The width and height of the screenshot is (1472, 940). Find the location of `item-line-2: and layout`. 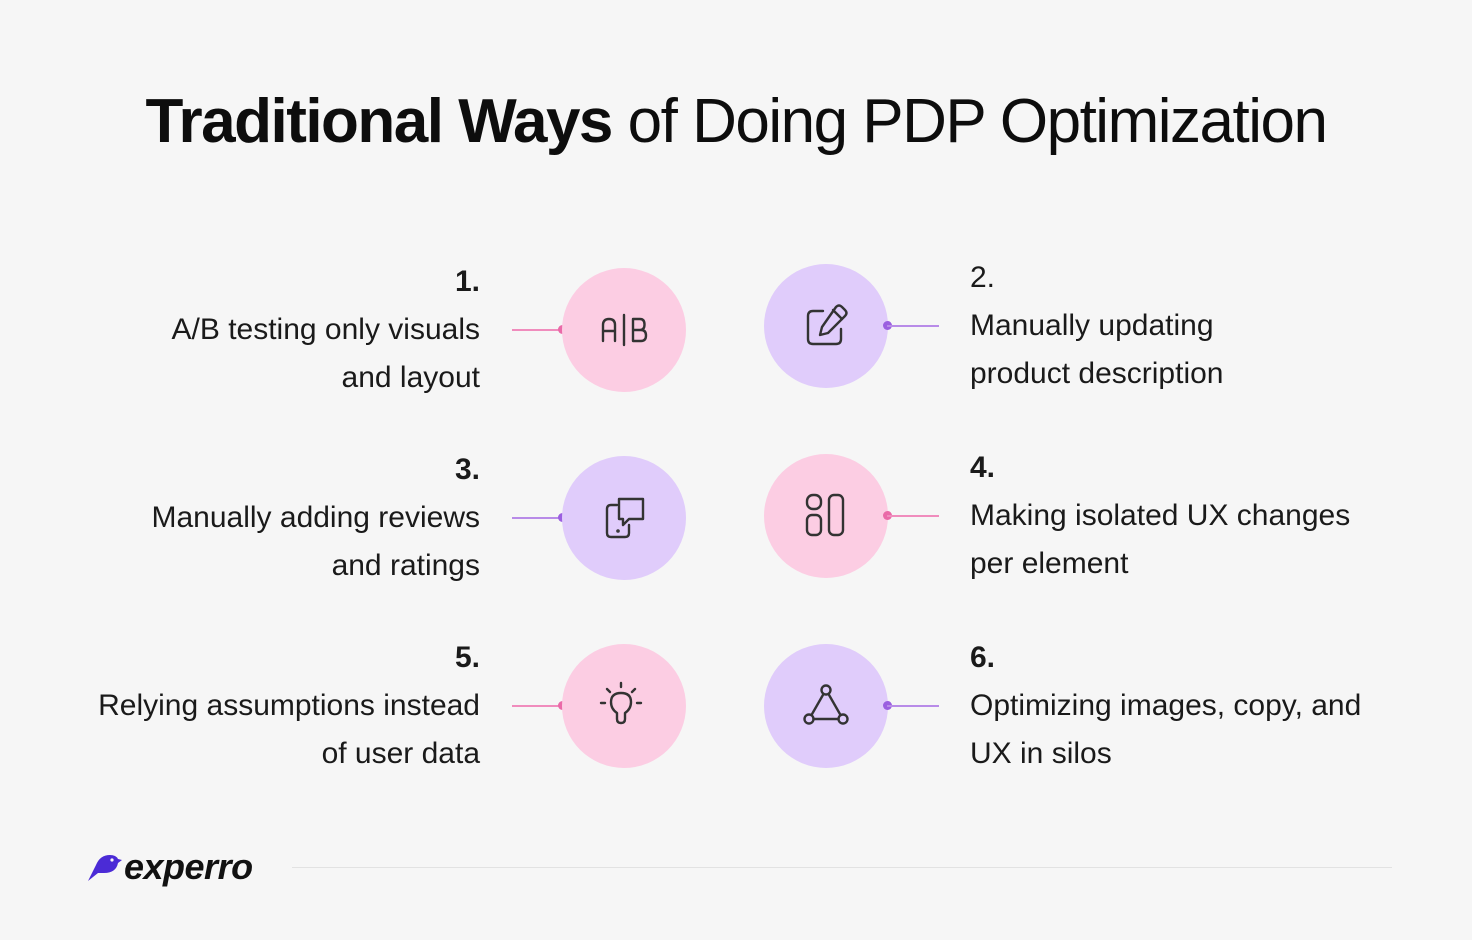

item-line-2: and layout is located at coordinates (410, 377).